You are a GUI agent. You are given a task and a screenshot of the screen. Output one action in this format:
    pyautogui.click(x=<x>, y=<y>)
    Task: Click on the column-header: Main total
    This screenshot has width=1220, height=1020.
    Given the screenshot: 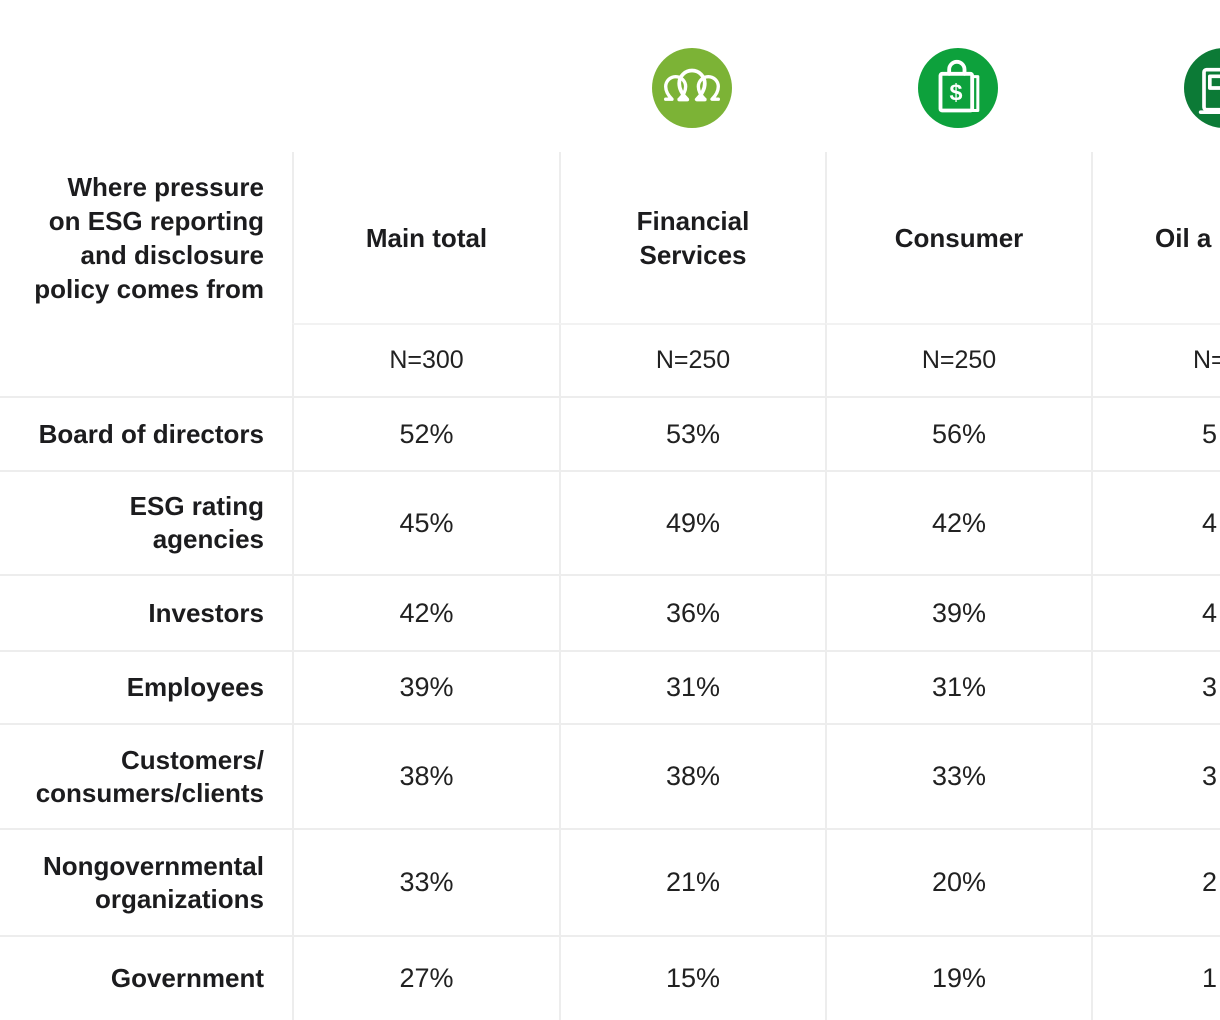 What is the action you would take?
    pyautogui.click(x=425, y=237)
    